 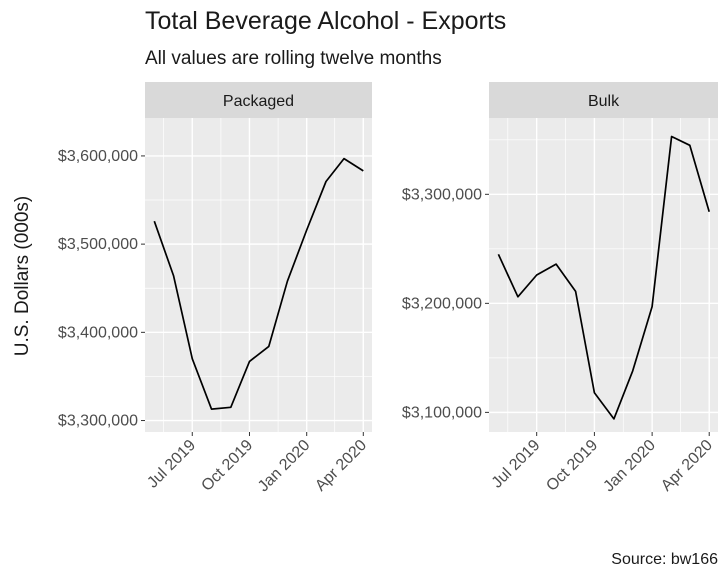 I want to click on y-tick-label: $3,200,000, so click(x=442, y=303).